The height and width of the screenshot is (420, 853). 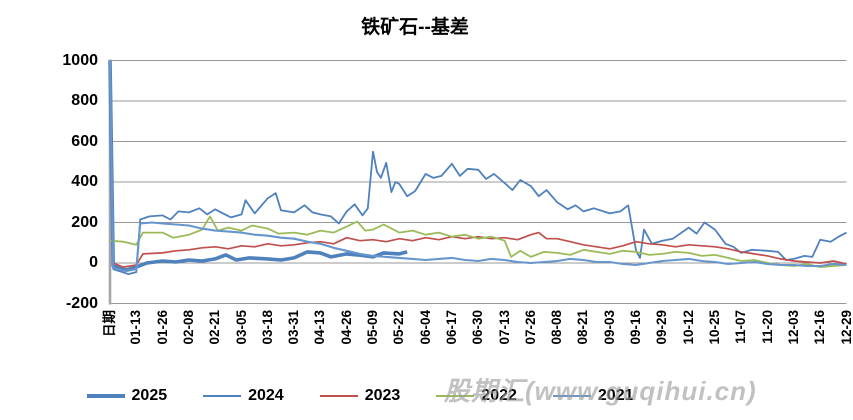 What do you see at coordinates (609, 327) in the screenshot?
I see `x-axis-label-09-03: 09-03` at bounding box center [609, 327].